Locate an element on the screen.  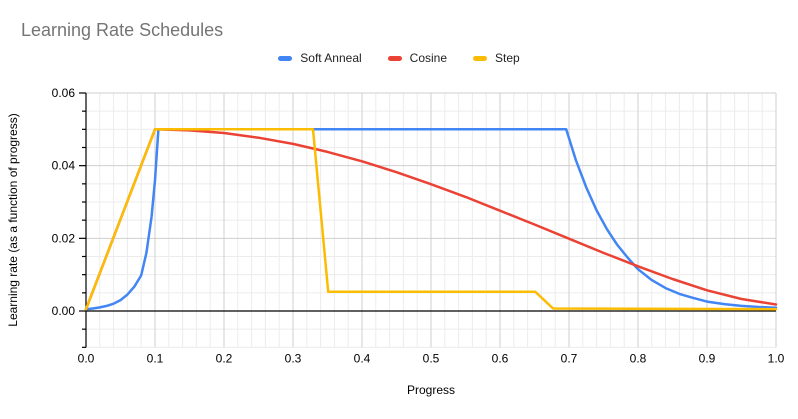
x-tick-label: 0.9 is located at coordinates (707, 358).